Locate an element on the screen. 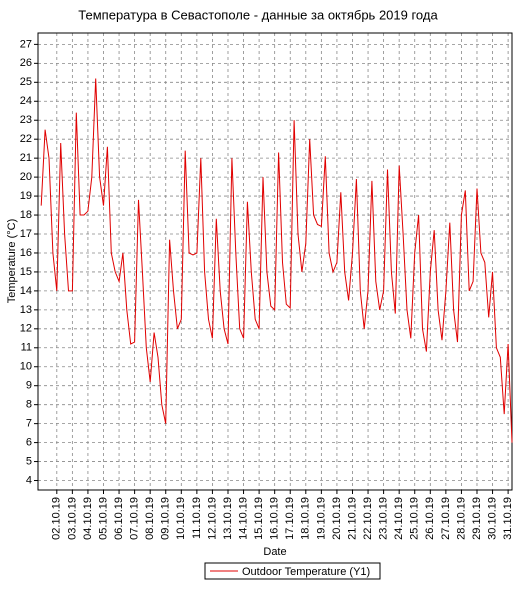 This screenshot has height=589, width=516. y-tick-label: 26 is located at coordinates (26, 63).